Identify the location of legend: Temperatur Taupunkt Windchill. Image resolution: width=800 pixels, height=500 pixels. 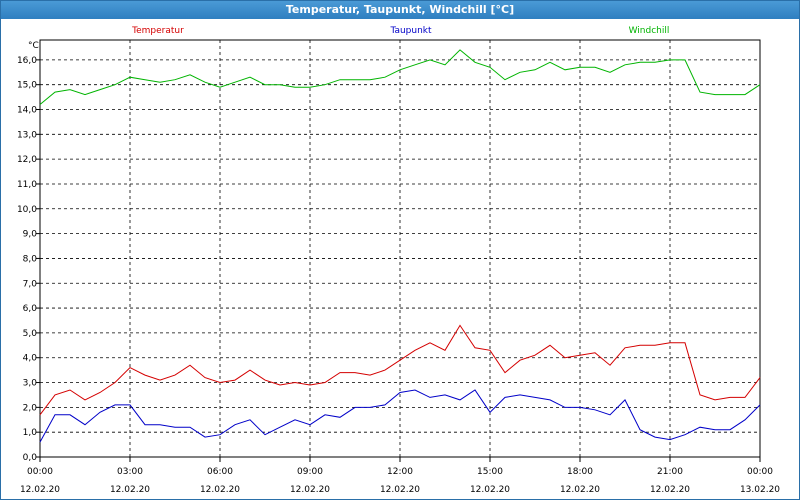
(400, 31).